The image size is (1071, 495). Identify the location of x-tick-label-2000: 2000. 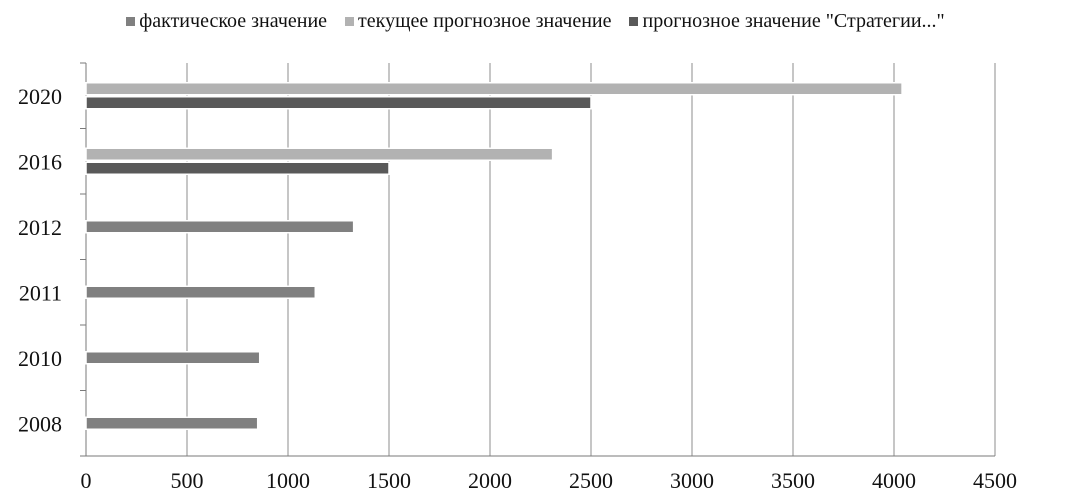
(490, 480).